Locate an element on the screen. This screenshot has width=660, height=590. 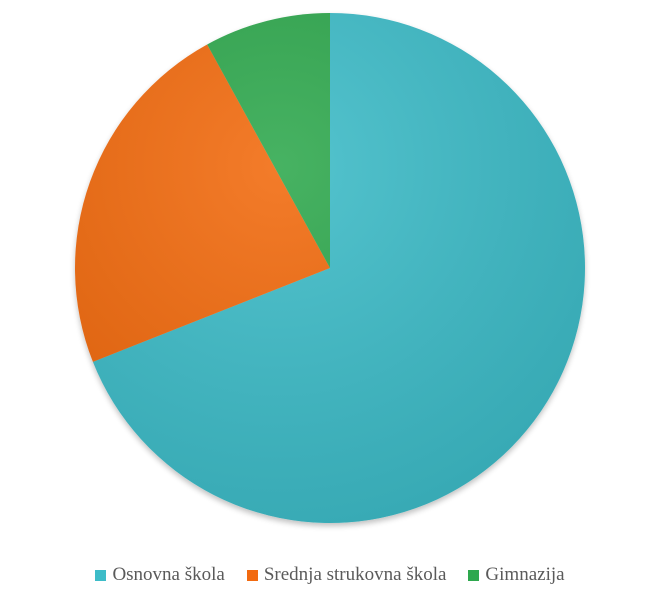
legend-swatch-srednja is located at coordinates (252, 575).